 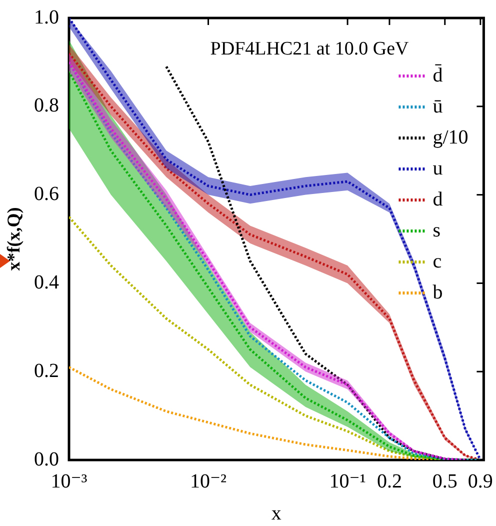 What do you see at coordinates (437, 168) in the screenshot?
I see `legend-label: u` at bounding box center [437, 168].